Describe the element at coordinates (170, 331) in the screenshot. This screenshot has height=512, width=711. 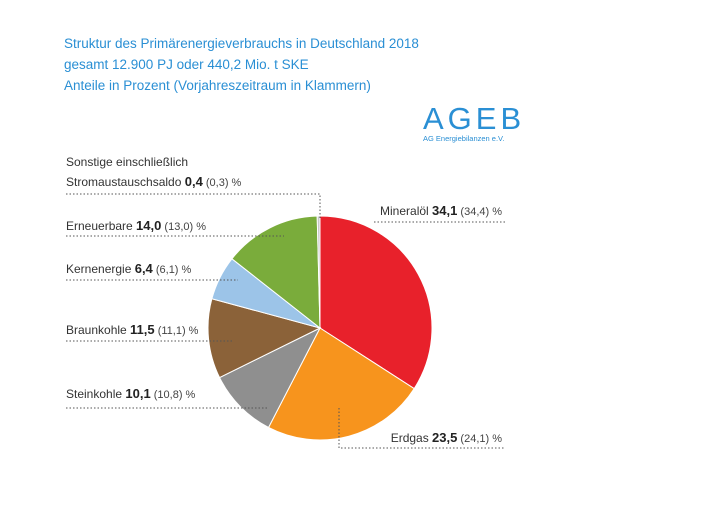
I see `slice-label-braunkohle-previous: (11,1)` at that location.